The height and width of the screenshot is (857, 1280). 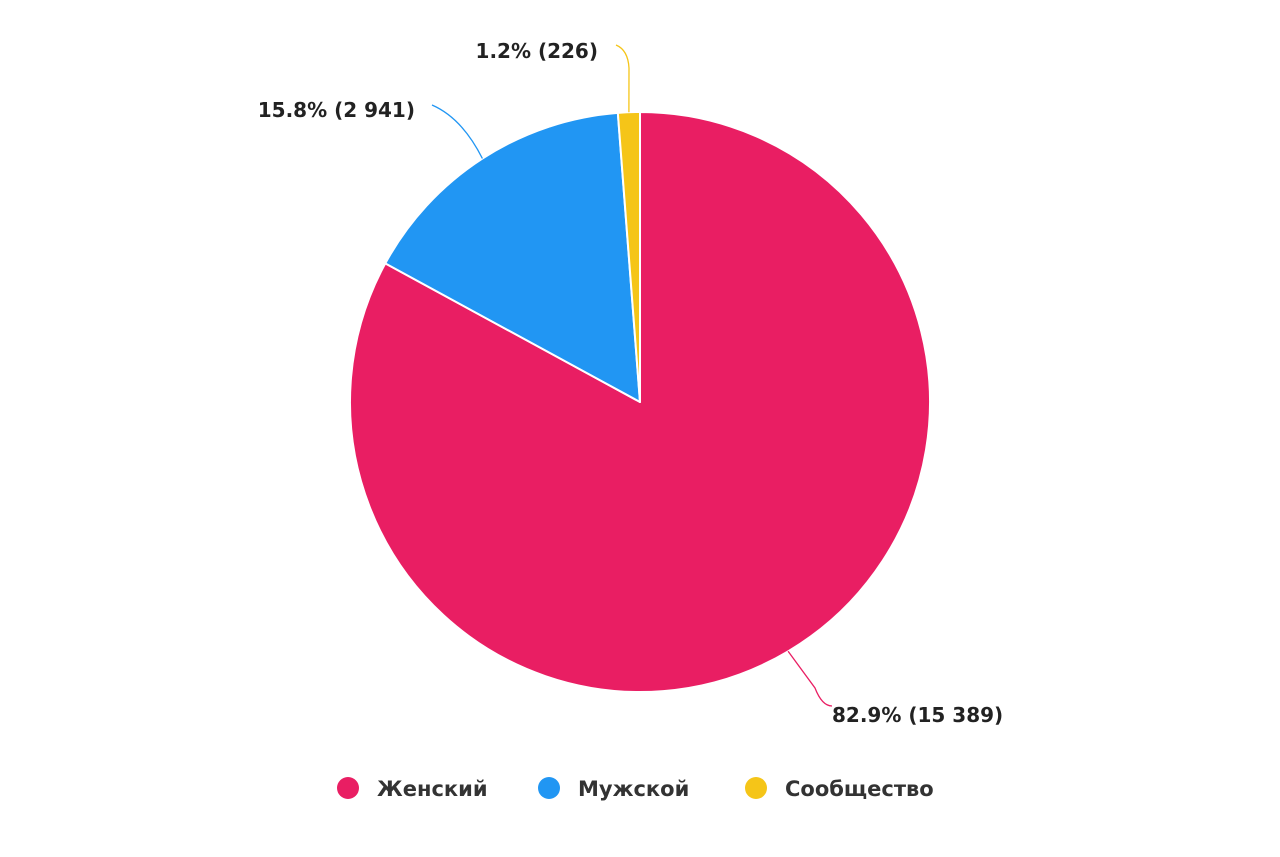 What do you see at coordinates (432, 789) in the screenshot?
I see `legend-label-1: Женский` at bounding box center [432, 789].